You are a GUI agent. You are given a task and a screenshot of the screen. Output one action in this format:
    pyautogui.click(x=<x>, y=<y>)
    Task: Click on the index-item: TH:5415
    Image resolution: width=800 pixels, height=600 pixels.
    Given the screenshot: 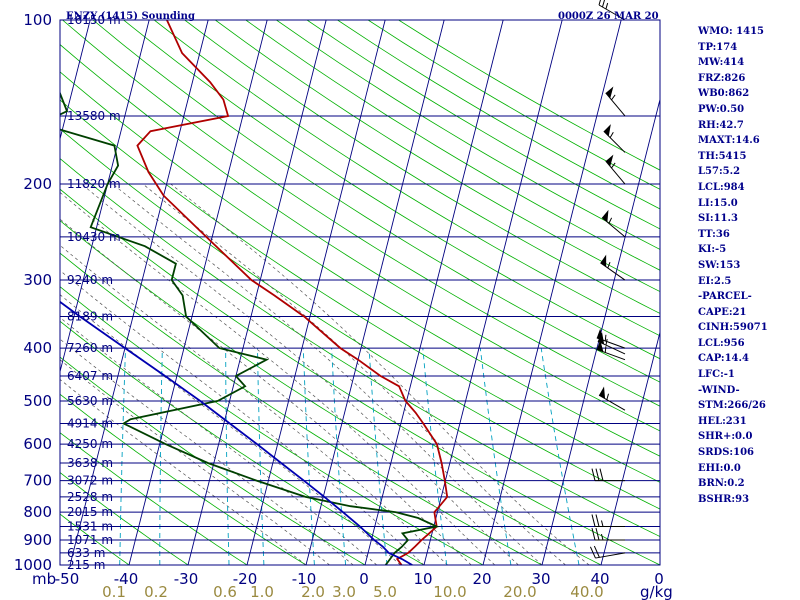 What is the action you would take?
    pyautogui.click(x=722, y=156)
    